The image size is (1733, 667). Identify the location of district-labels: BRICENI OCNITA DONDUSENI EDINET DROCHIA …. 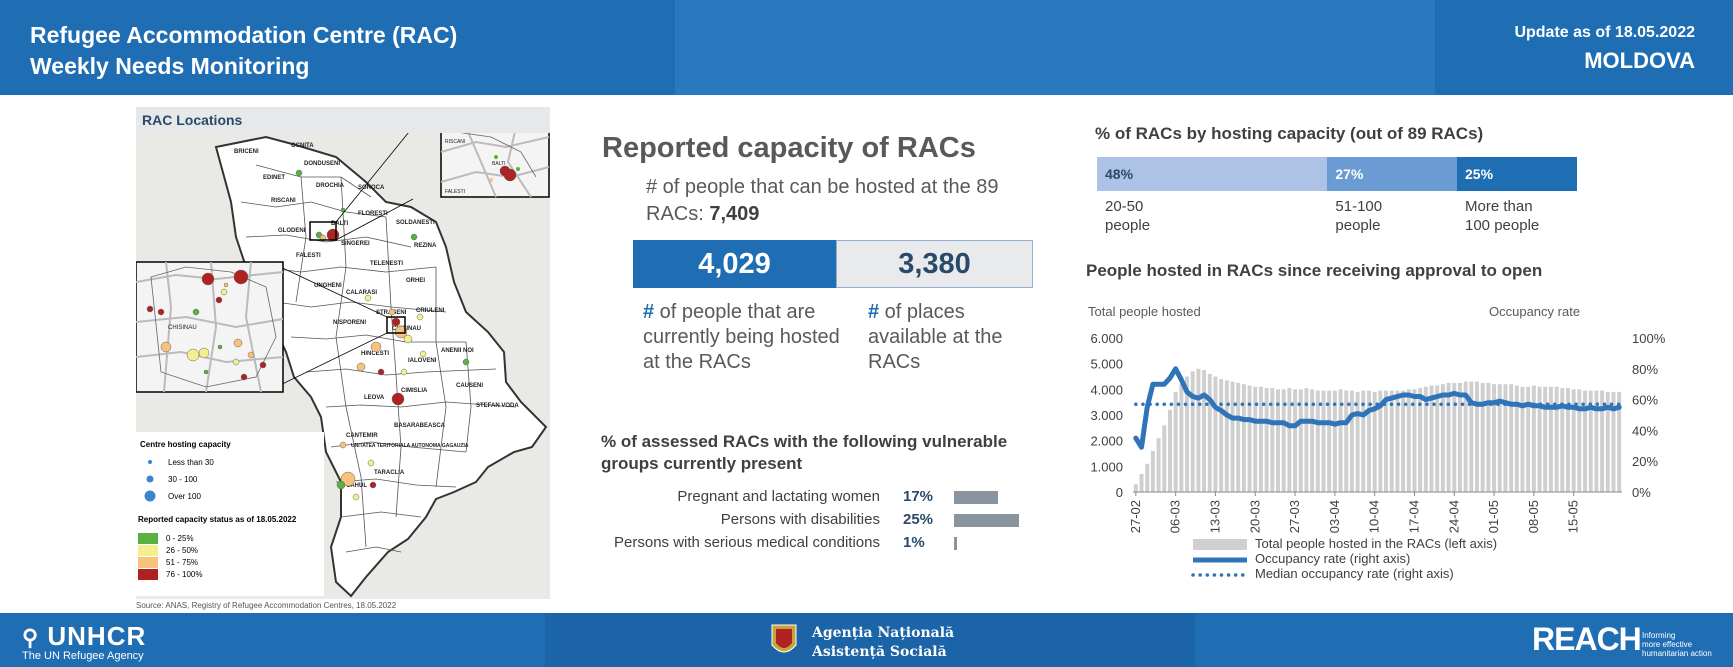
(376, 316).